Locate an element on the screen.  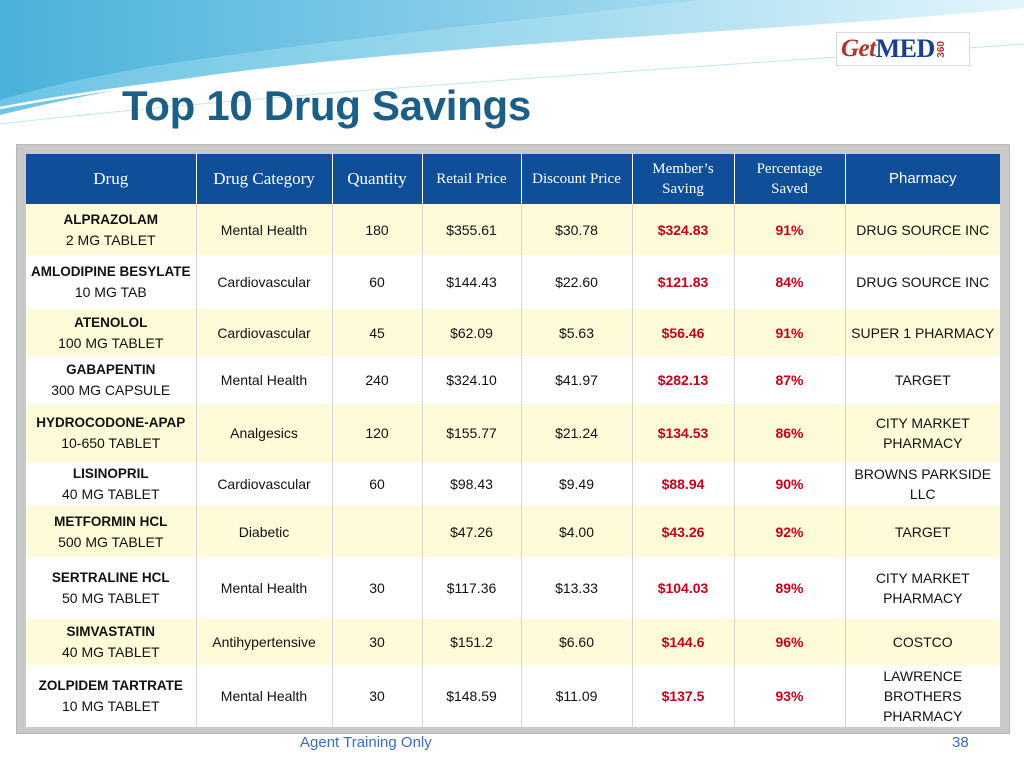
drug-dose: 2 MG TABLET is located at coordinates (110, 239).